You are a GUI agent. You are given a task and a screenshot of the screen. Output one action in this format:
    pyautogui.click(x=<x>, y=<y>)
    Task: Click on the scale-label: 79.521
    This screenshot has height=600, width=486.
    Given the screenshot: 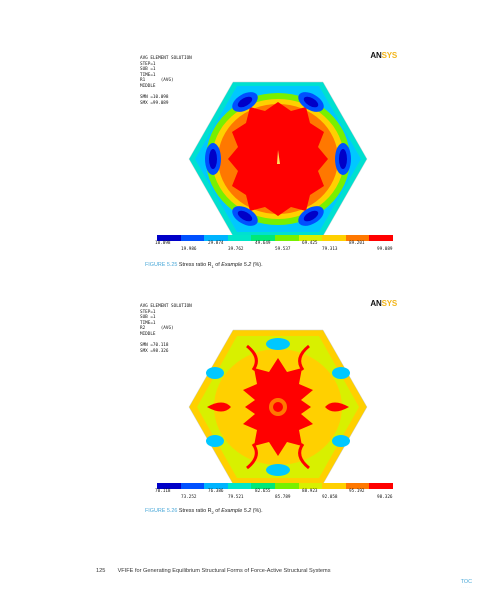 What is the action you would take?
    pyautogui.click(x=236, y=497)
    